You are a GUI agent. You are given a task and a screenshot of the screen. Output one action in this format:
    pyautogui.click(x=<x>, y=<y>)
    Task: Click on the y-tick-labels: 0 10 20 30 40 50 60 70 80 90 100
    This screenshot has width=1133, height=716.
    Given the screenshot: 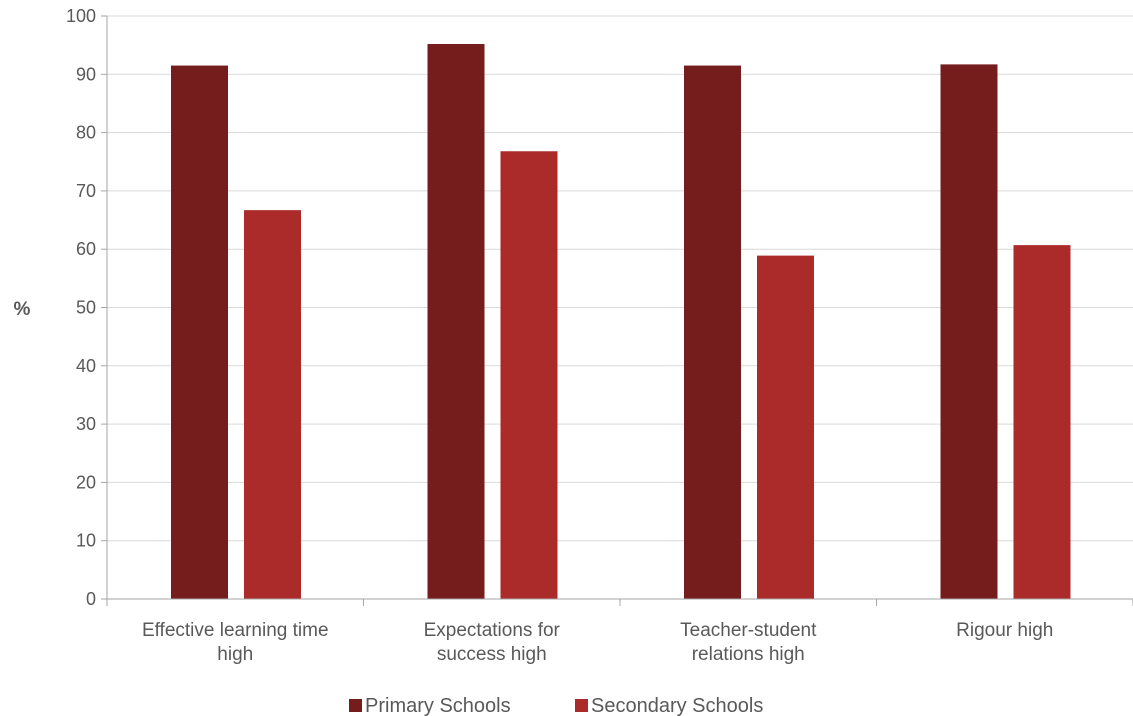 What is the action you would take?
    pyautogui.click(x=81, y=307)
    